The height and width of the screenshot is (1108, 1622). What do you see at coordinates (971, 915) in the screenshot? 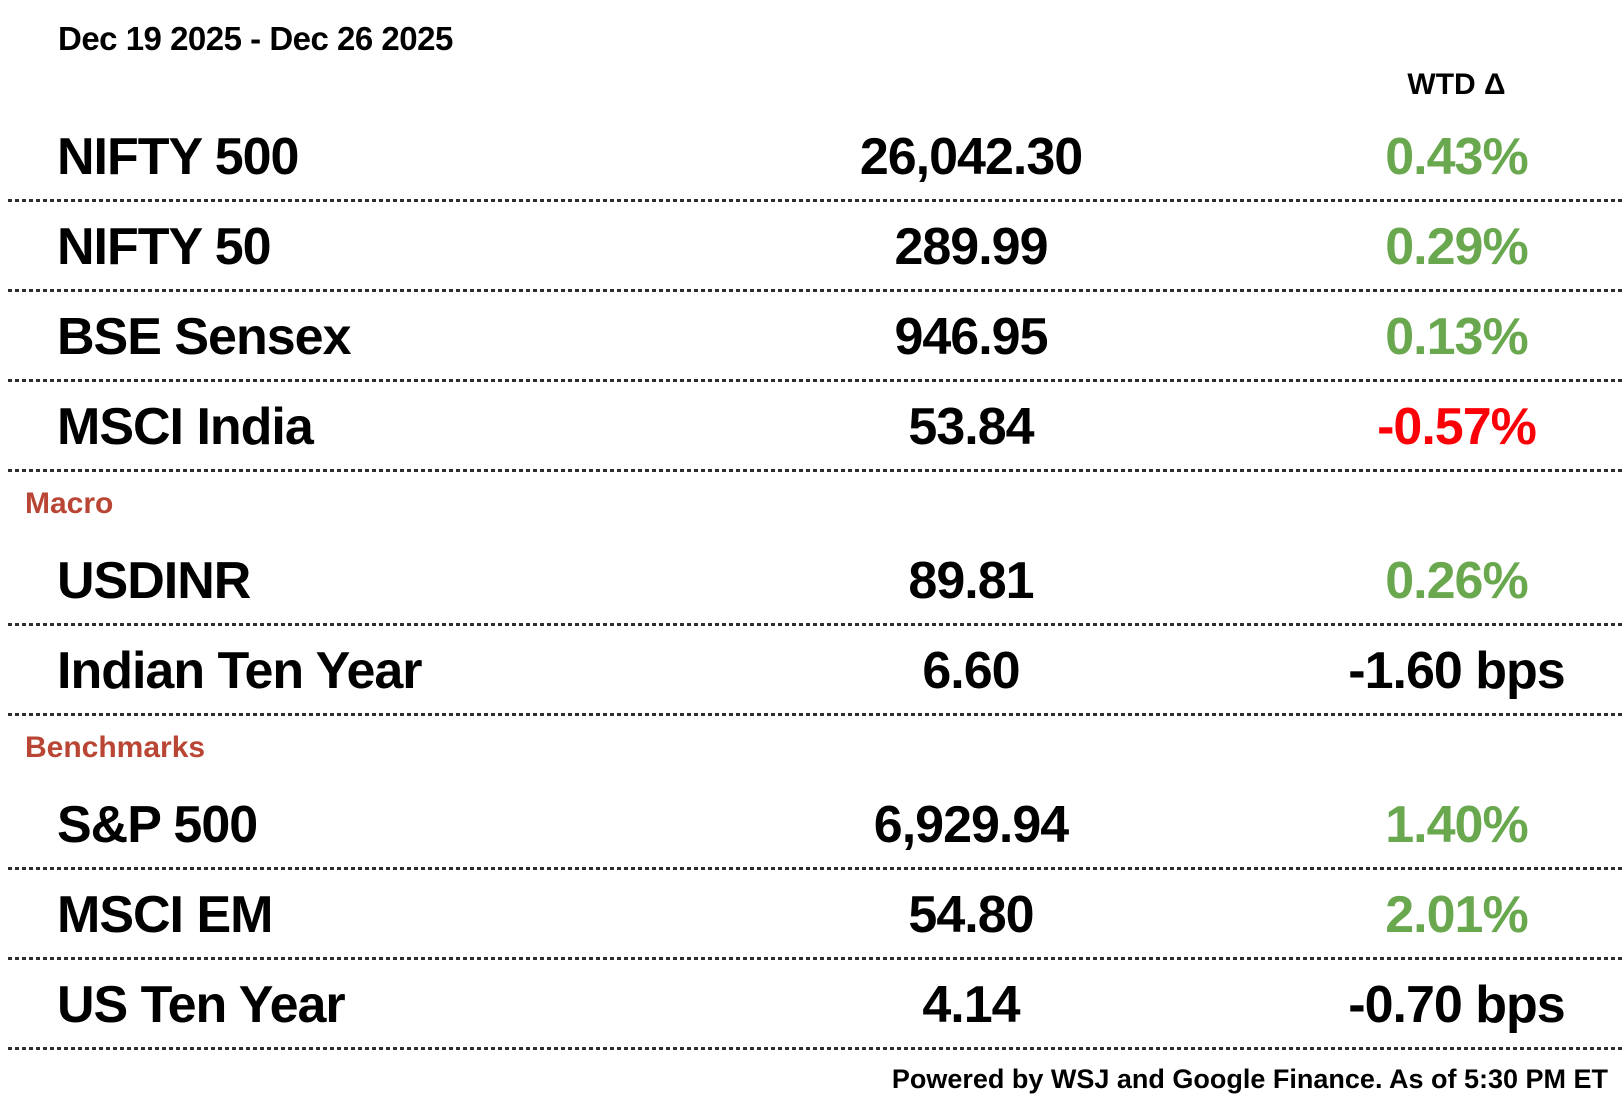
I see `instrument-value: 54.80` at bounding box center [971, 915].